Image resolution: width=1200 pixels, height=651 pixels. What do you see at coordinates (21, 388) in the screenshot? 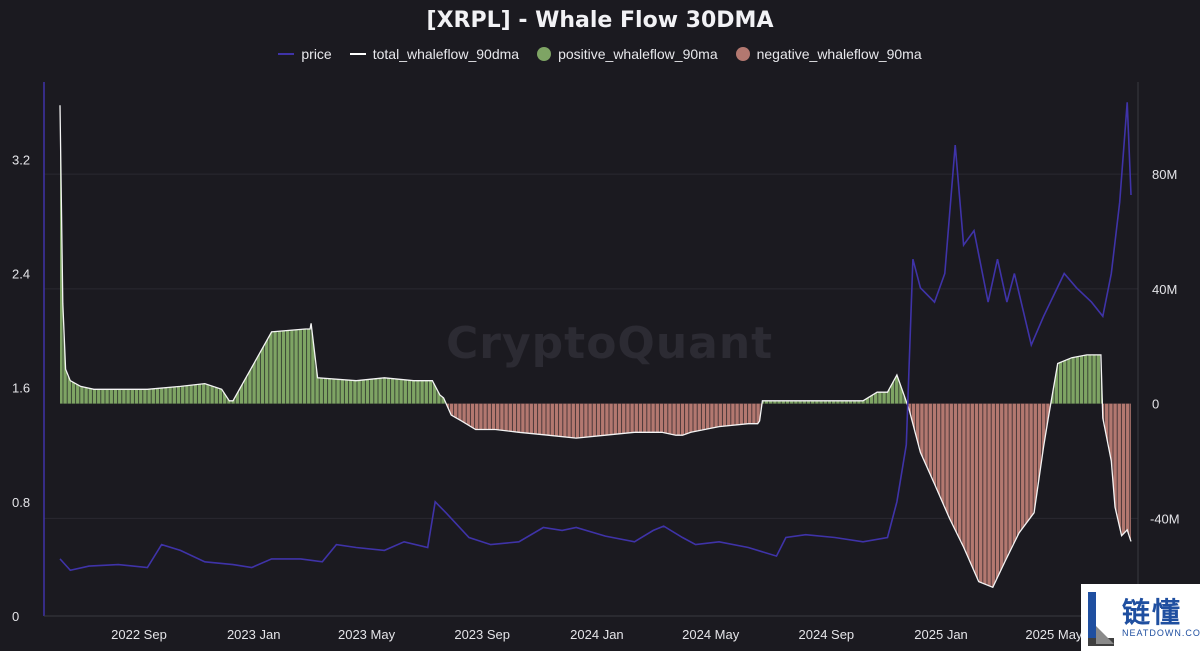
I see `left-tick-label: 1.6` at bounding box center [21, 388].